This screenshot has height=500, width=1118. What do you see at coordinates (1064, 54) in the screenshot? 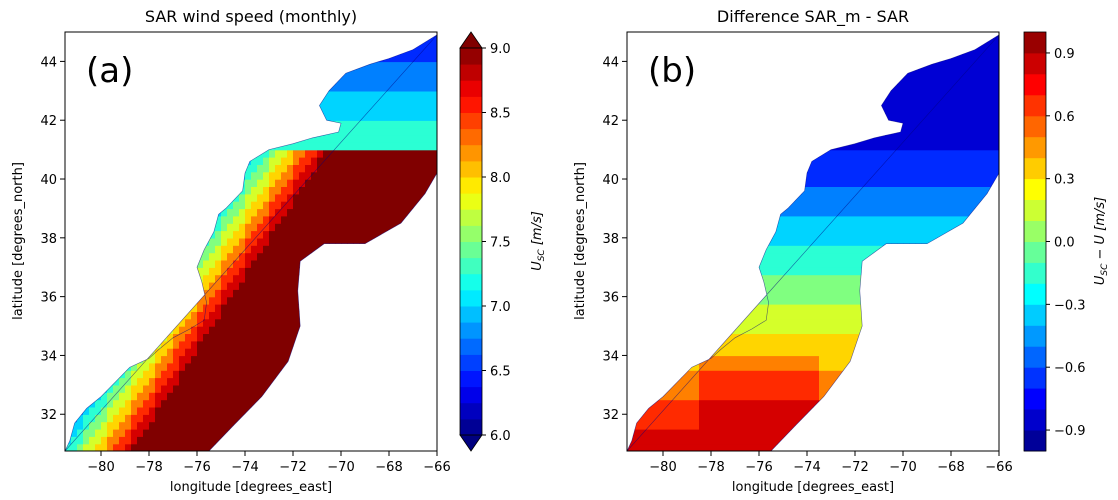
I see `colorbar-tick-label: 0.9` at bounding box center [1064, 54].